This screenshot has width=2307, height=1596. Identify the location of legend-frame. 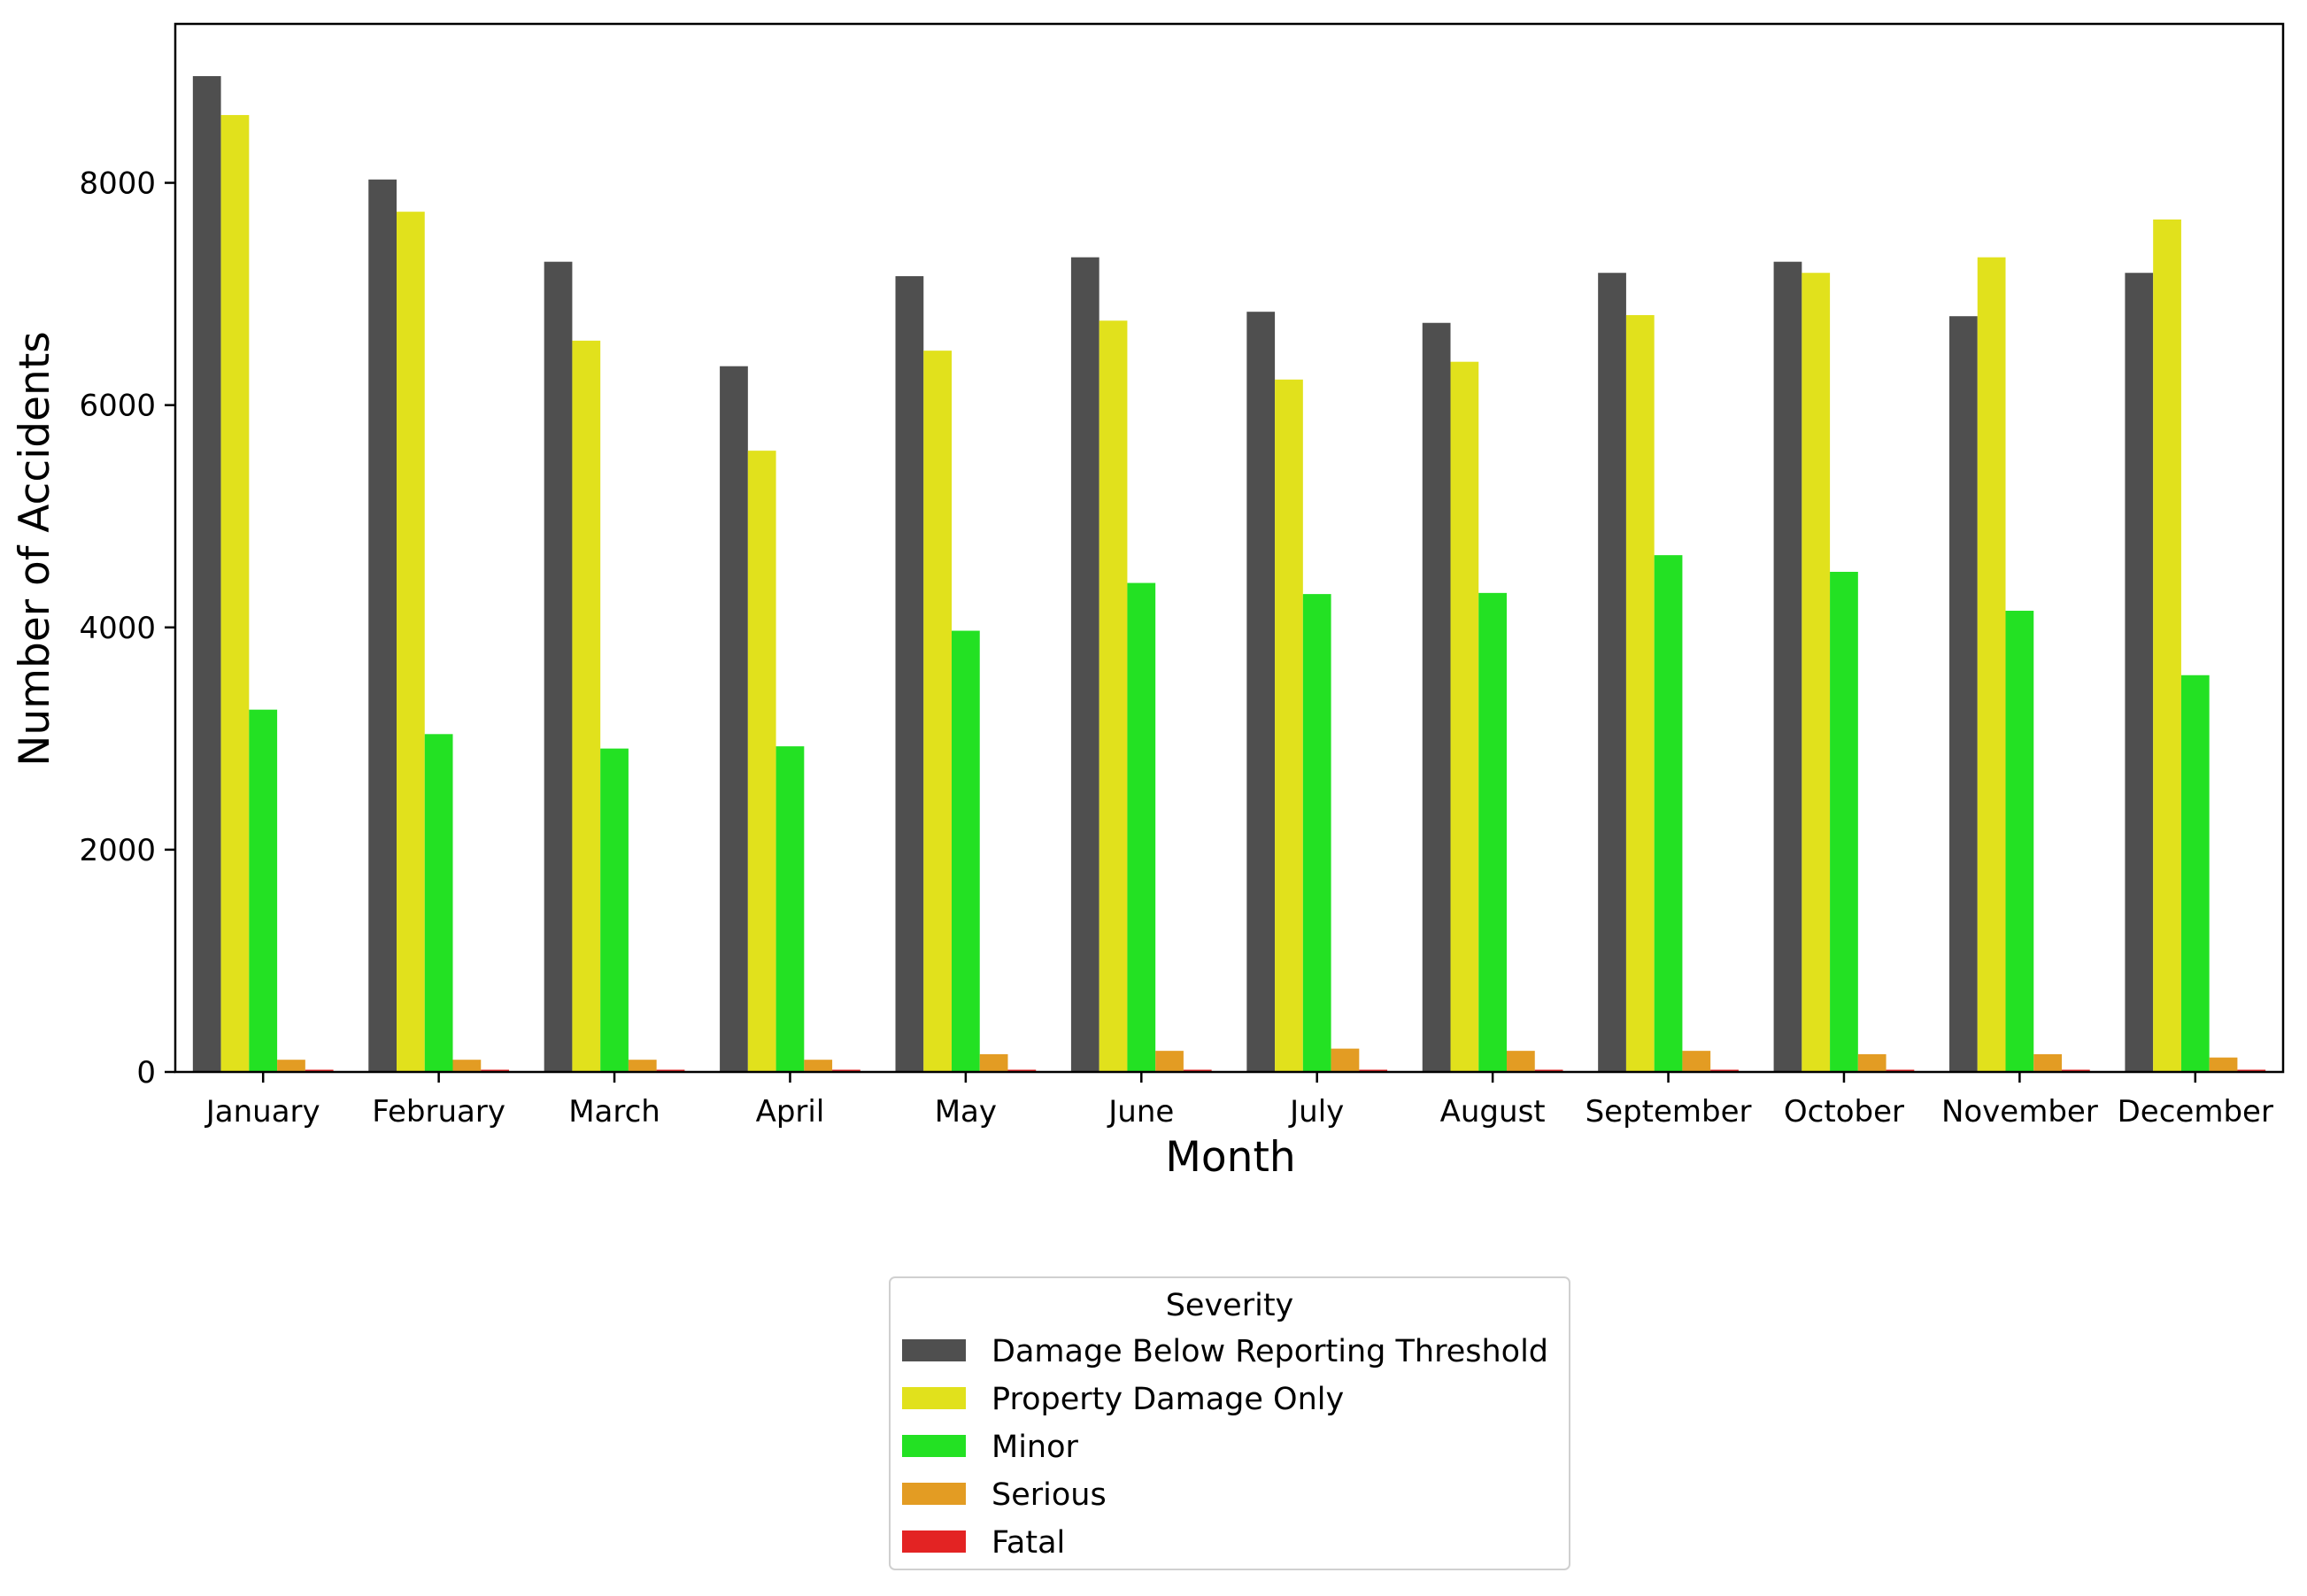
(1229, 1423).